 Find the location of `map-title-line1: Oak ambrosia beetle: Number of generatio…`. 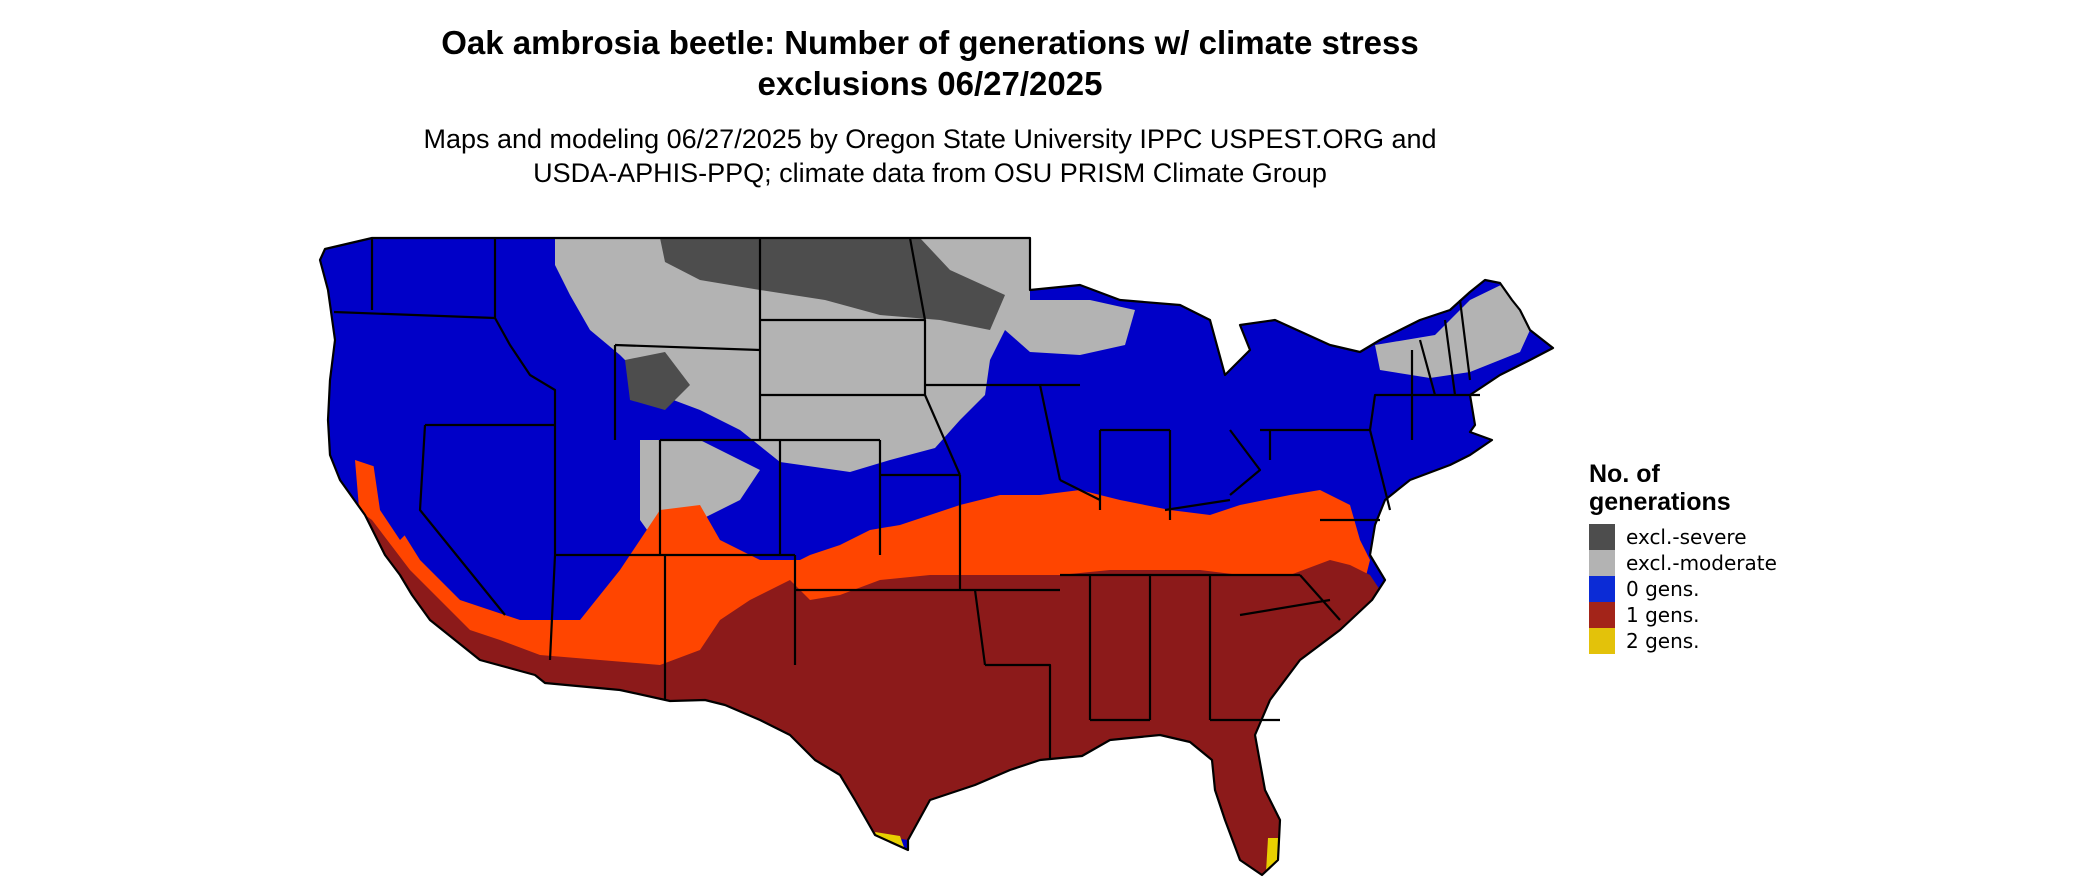

map-title-line1: Oak ambrosia beetle: Number of generatio… is located at coordinates (930, 42).